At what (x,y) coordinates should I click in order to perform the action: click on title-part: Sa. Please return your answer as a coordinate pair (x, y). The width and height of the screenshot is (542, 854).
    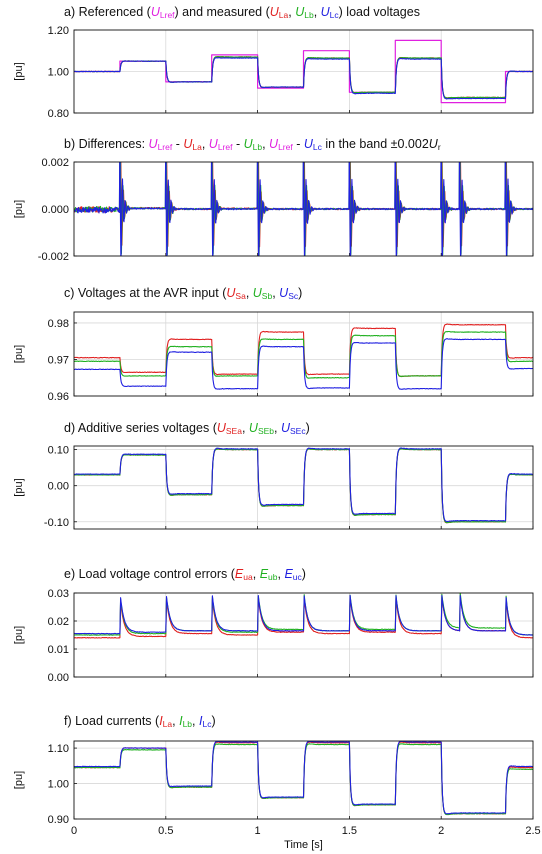
    Looking at the image, I should click on (240, 296).